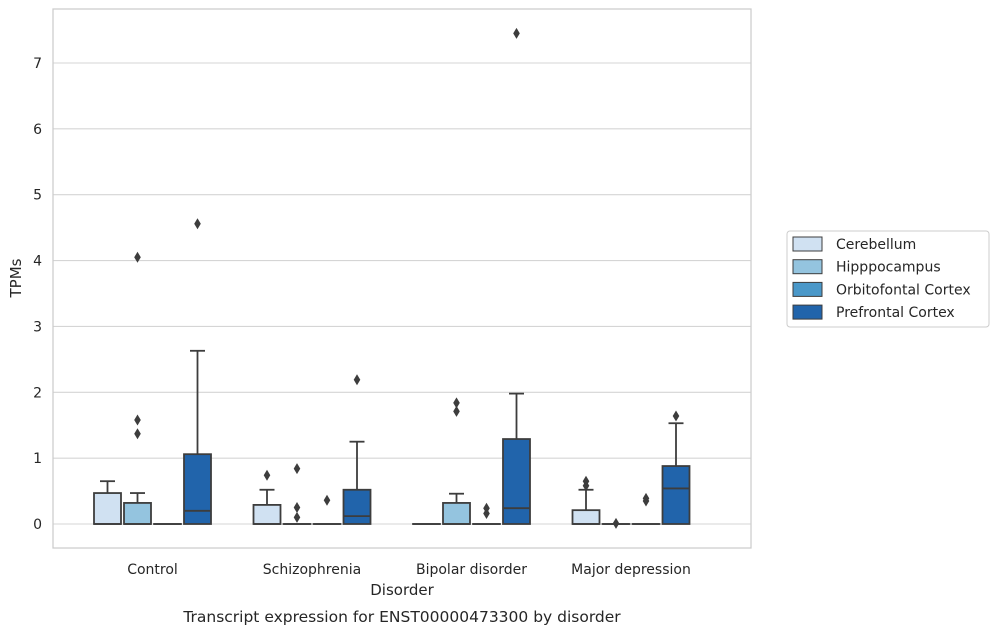 This screenshot has width=999, height=634. What do you see at coordinates (312, 570) in the screenshot?
I see `x-tick-label-1: Schizophrenia` at bounding box center [312, 570].